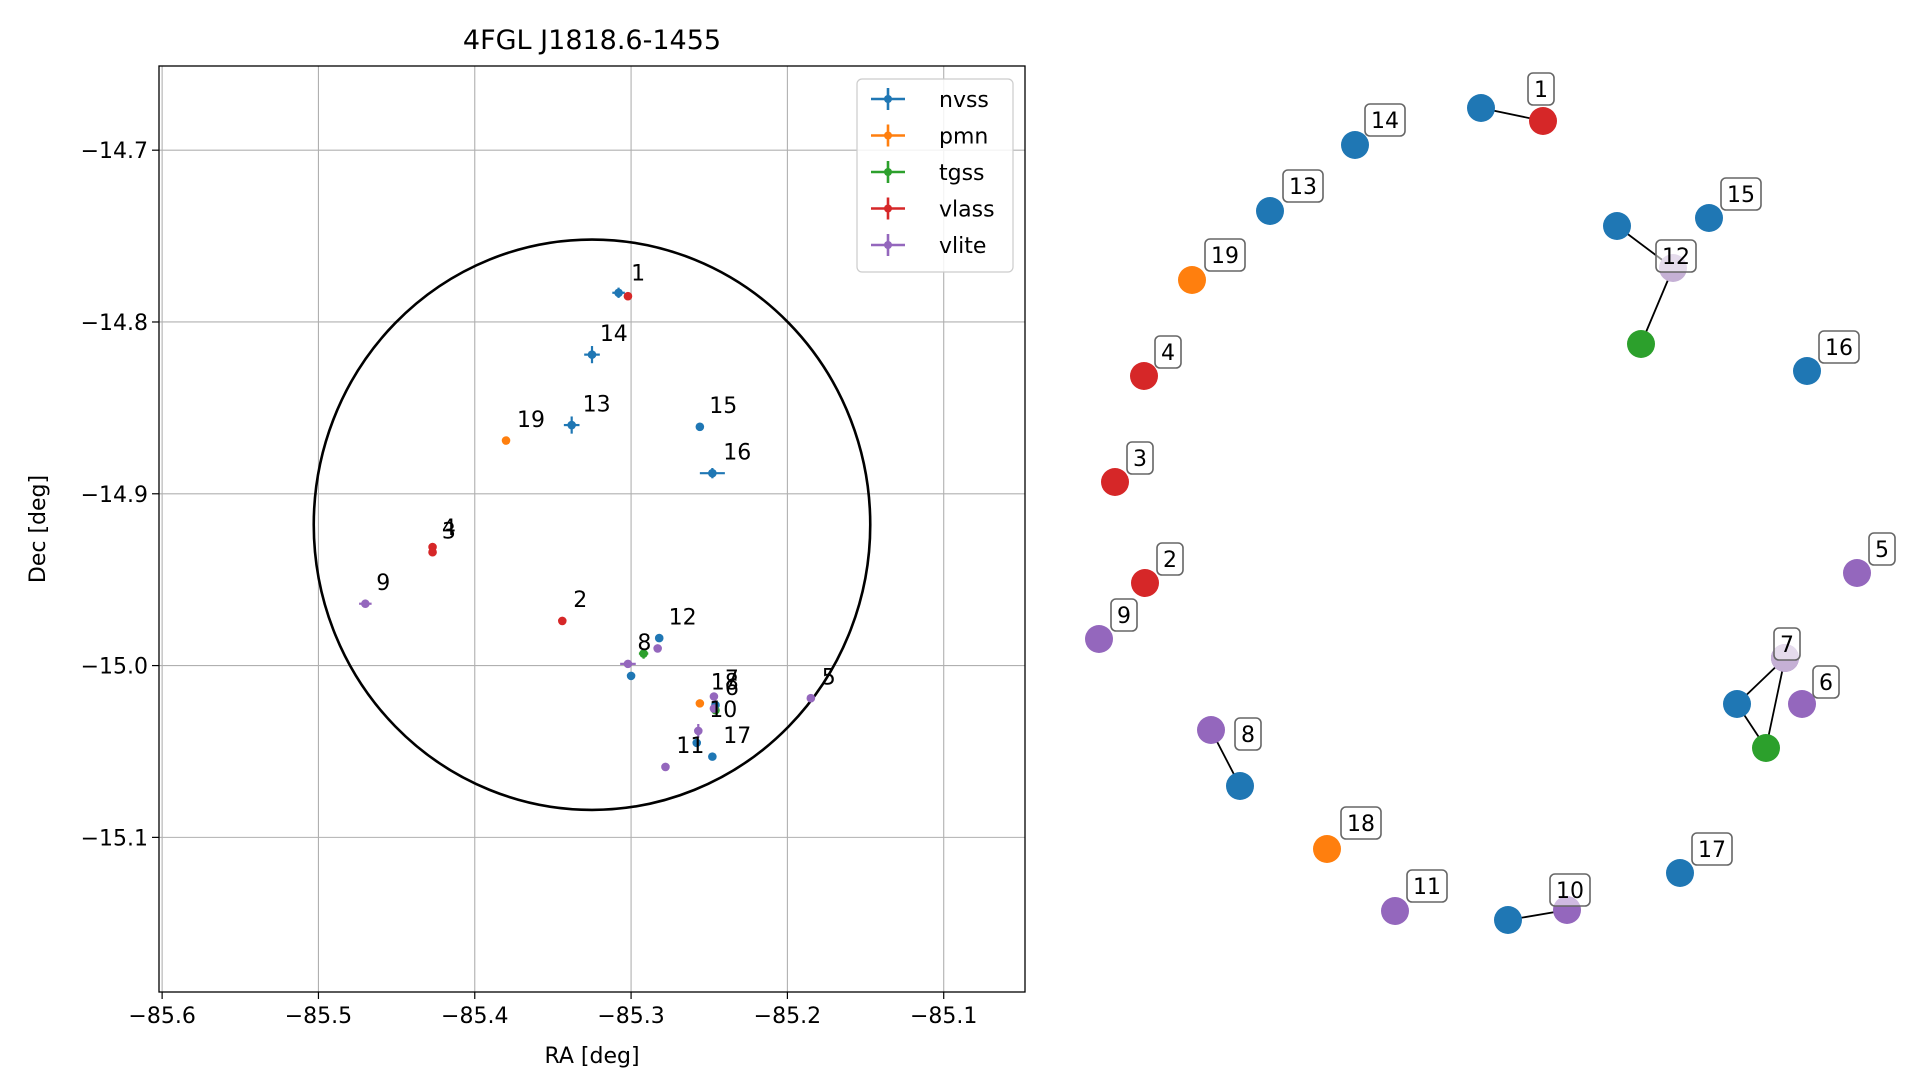  Describe the element at coordinates (737, 452) in the screenshot. I see `point-label: 16` at that location.